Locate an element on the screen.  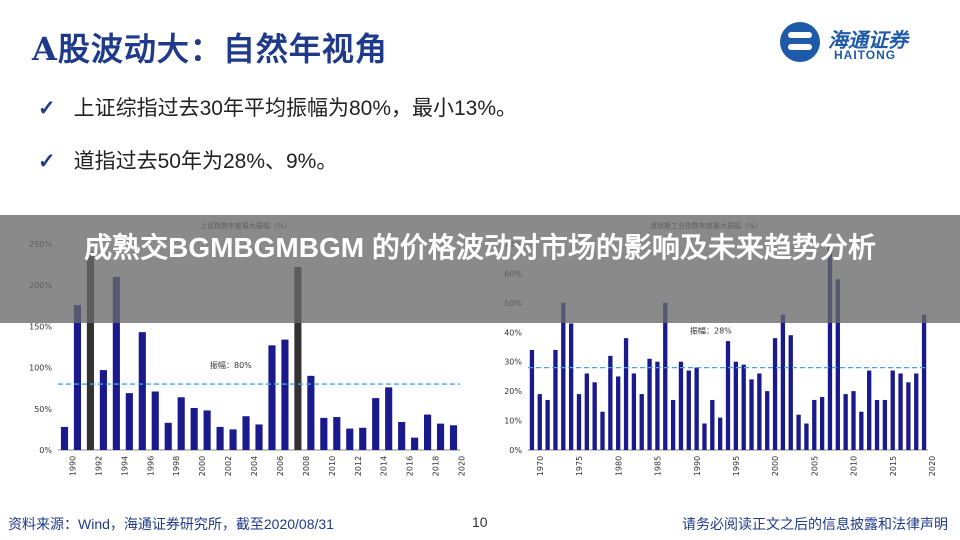
y-tick-label: 30% is located at coordinates (513, 362).